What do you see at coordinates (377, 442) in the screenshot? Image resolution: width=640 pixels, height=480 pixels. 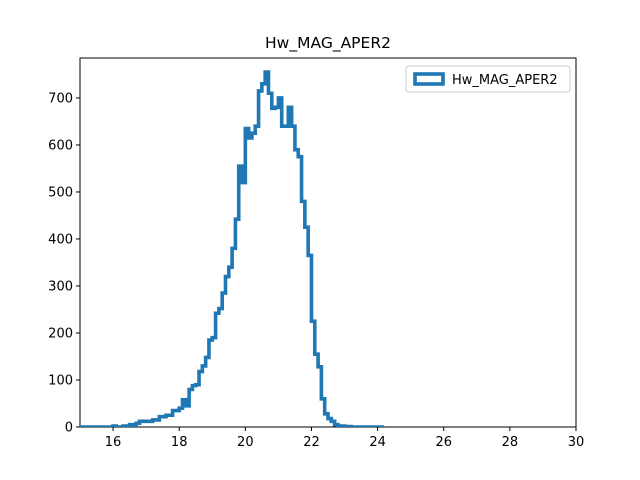 I see `x-tick-label: 24` at bounding box center [377, 442].